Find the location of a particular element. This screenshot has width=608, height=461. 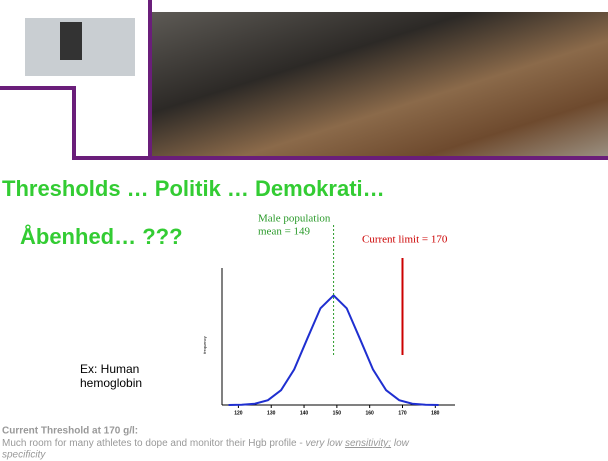

x-tick-label: 120 is located at coordinates (238, 413).